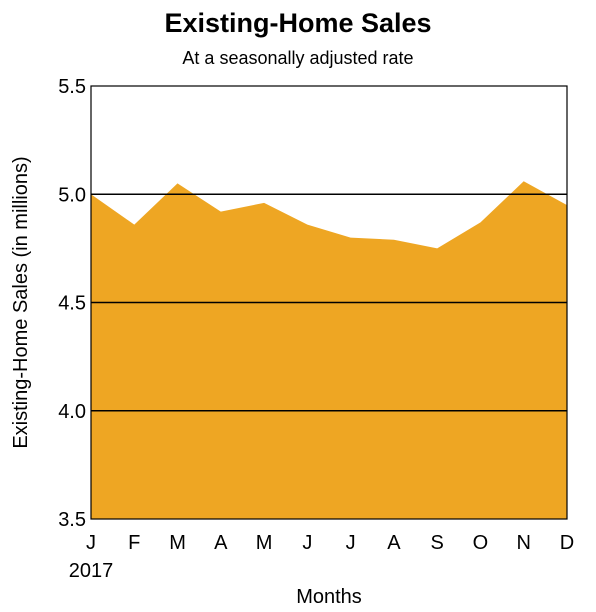 The width and height of the screenshot is (596, 612). Describe the element at coordinates (481, 543) in the screenshot. I see `x-tick-label: O` at that location.